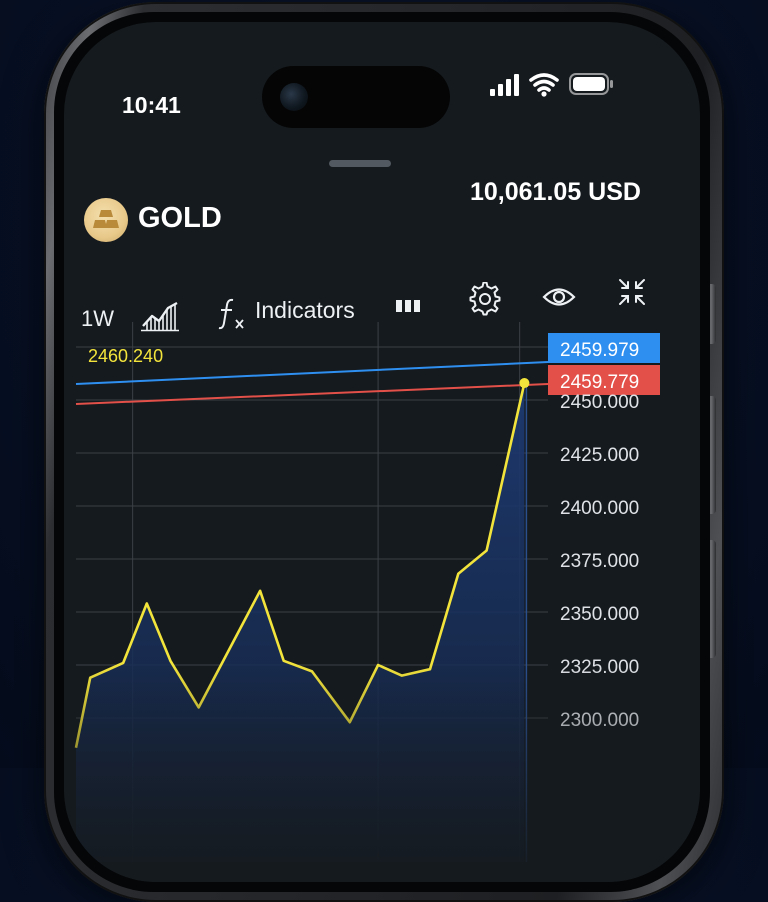 The image size is (768, 902). What do you see at coordinates (591, 84) in the screenshot?
I see `battery-icon` at bounding box center [591, 84].